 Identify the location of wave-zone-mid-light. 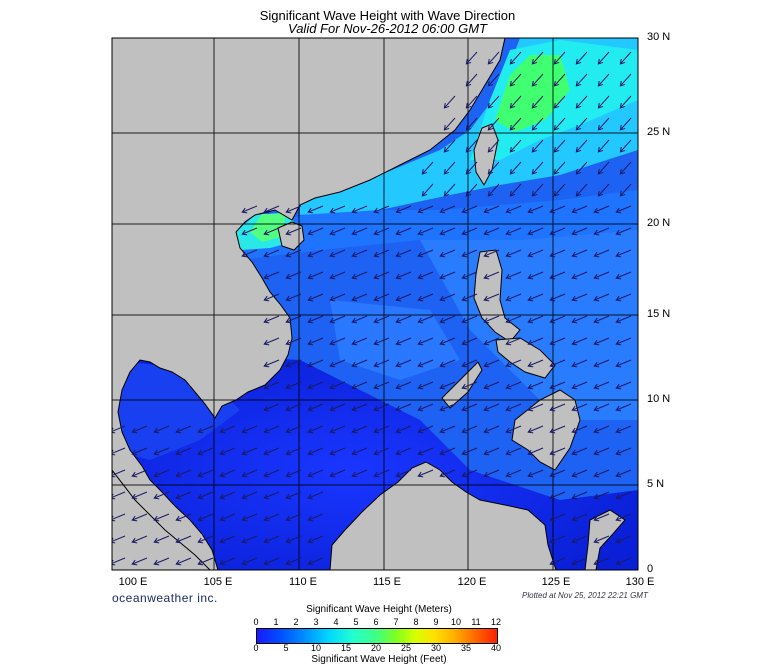
(395, 340).